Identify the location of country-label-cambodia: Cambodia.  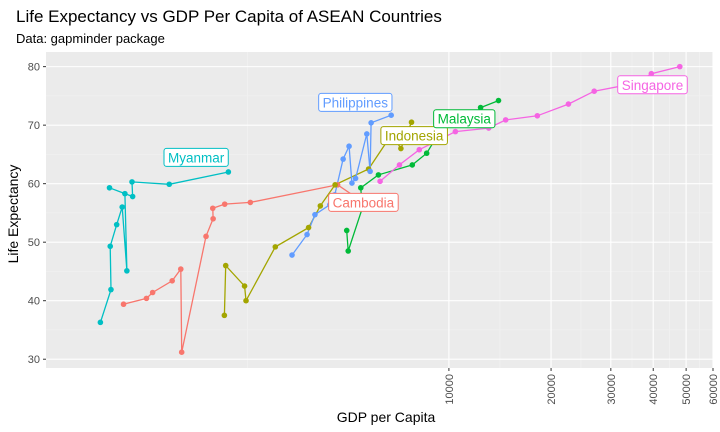
(363, 202).